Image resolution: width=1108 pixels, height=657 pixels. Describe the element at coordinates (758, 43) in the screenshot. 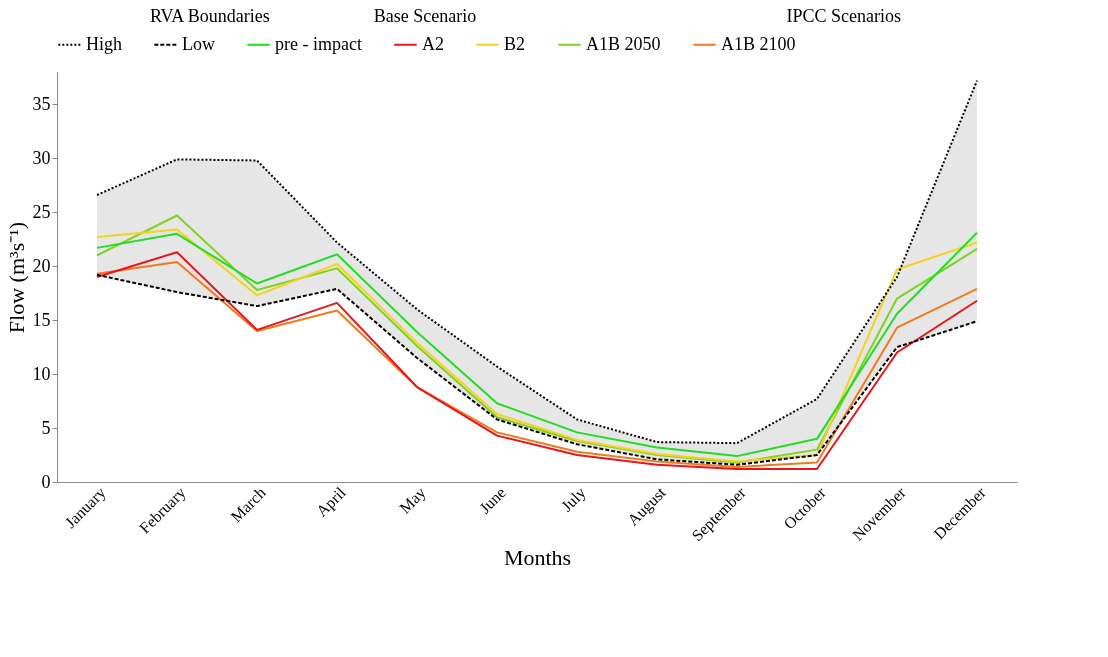

I see `legend-label: A1B 2100` at that location.